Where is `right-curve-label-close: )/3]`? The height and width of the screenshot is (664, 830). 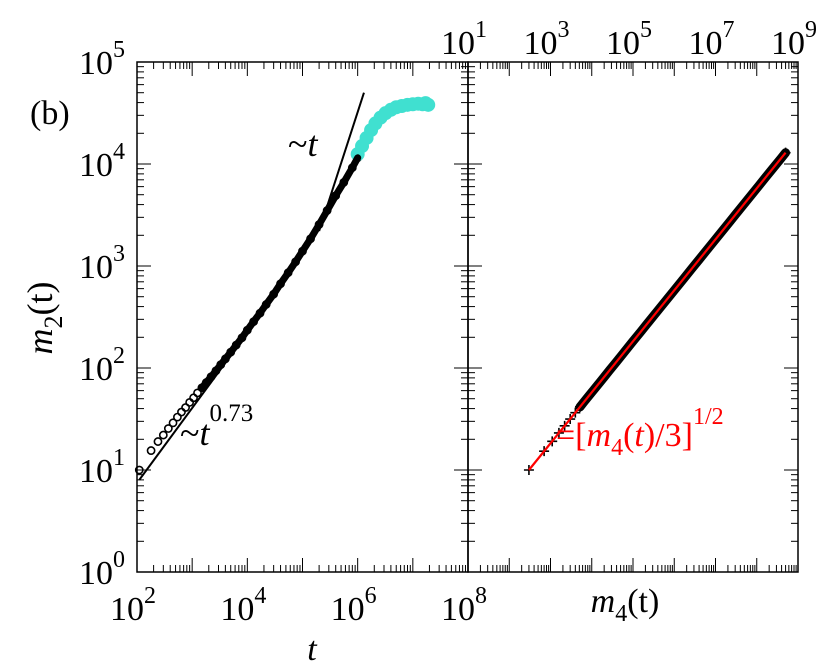
right-curve-label-close: )/3] is located at coordinates (668, 435).